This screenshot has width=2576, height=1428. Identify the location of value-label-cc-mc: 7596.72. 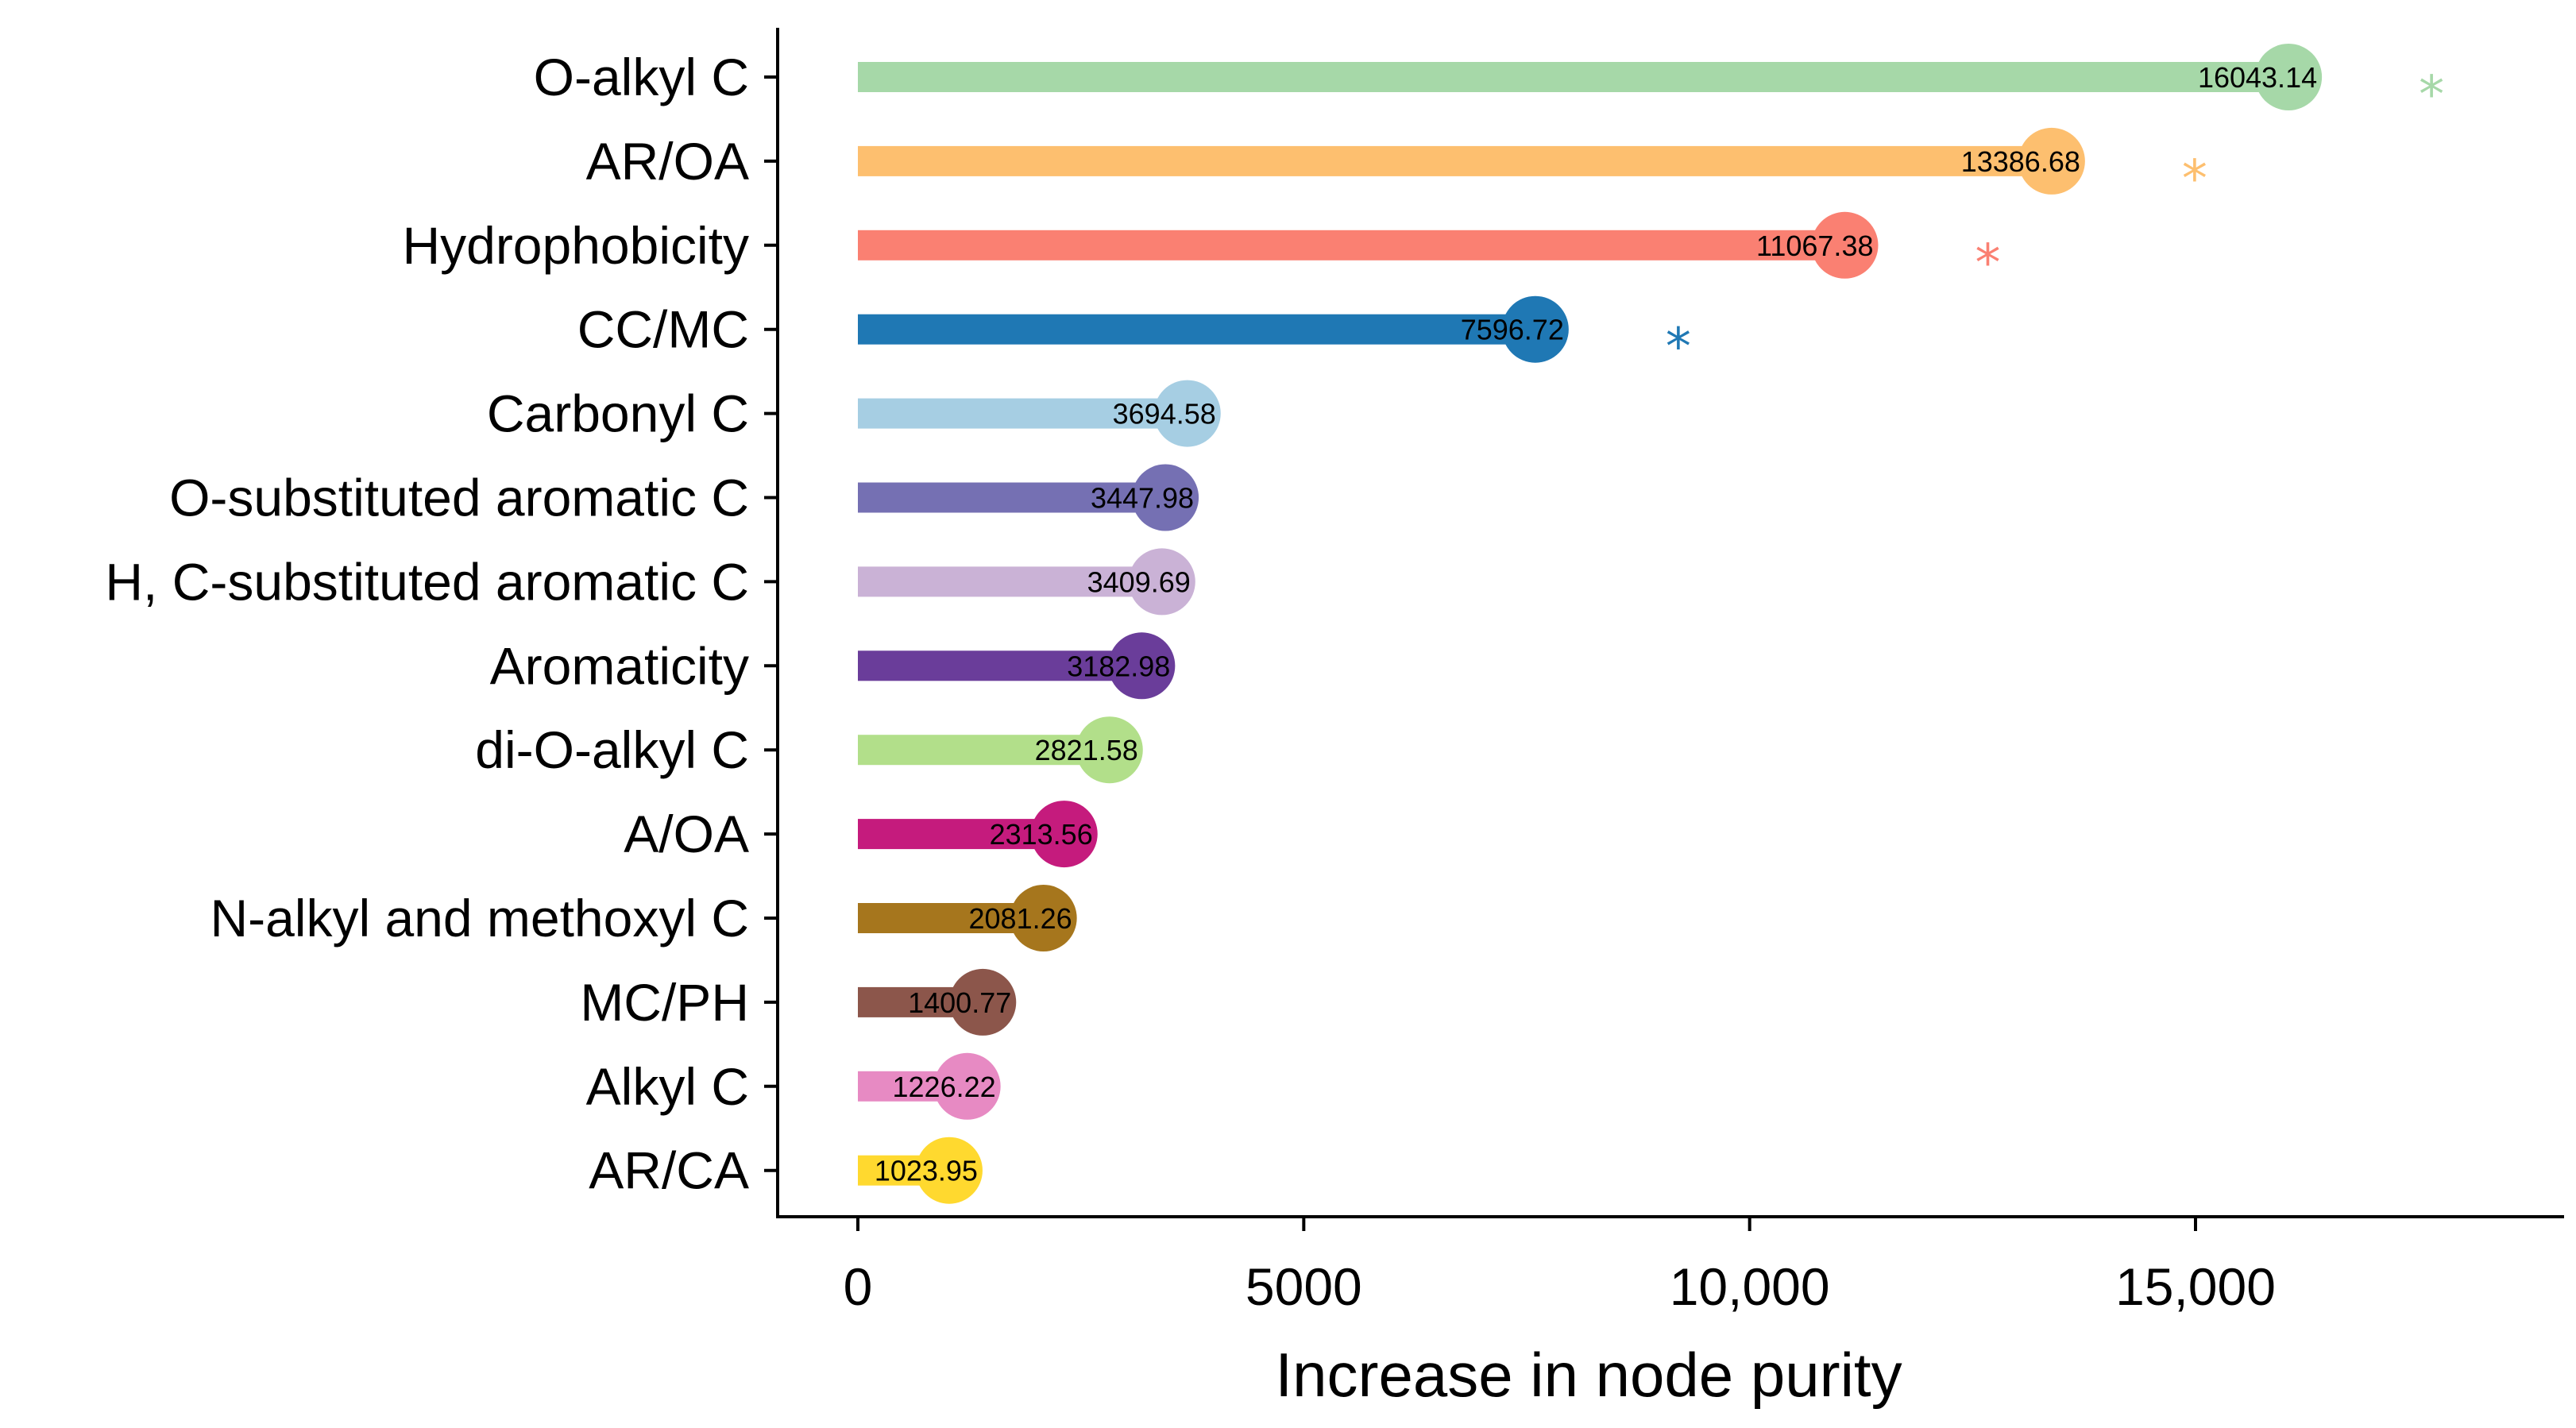
(1512, 330).